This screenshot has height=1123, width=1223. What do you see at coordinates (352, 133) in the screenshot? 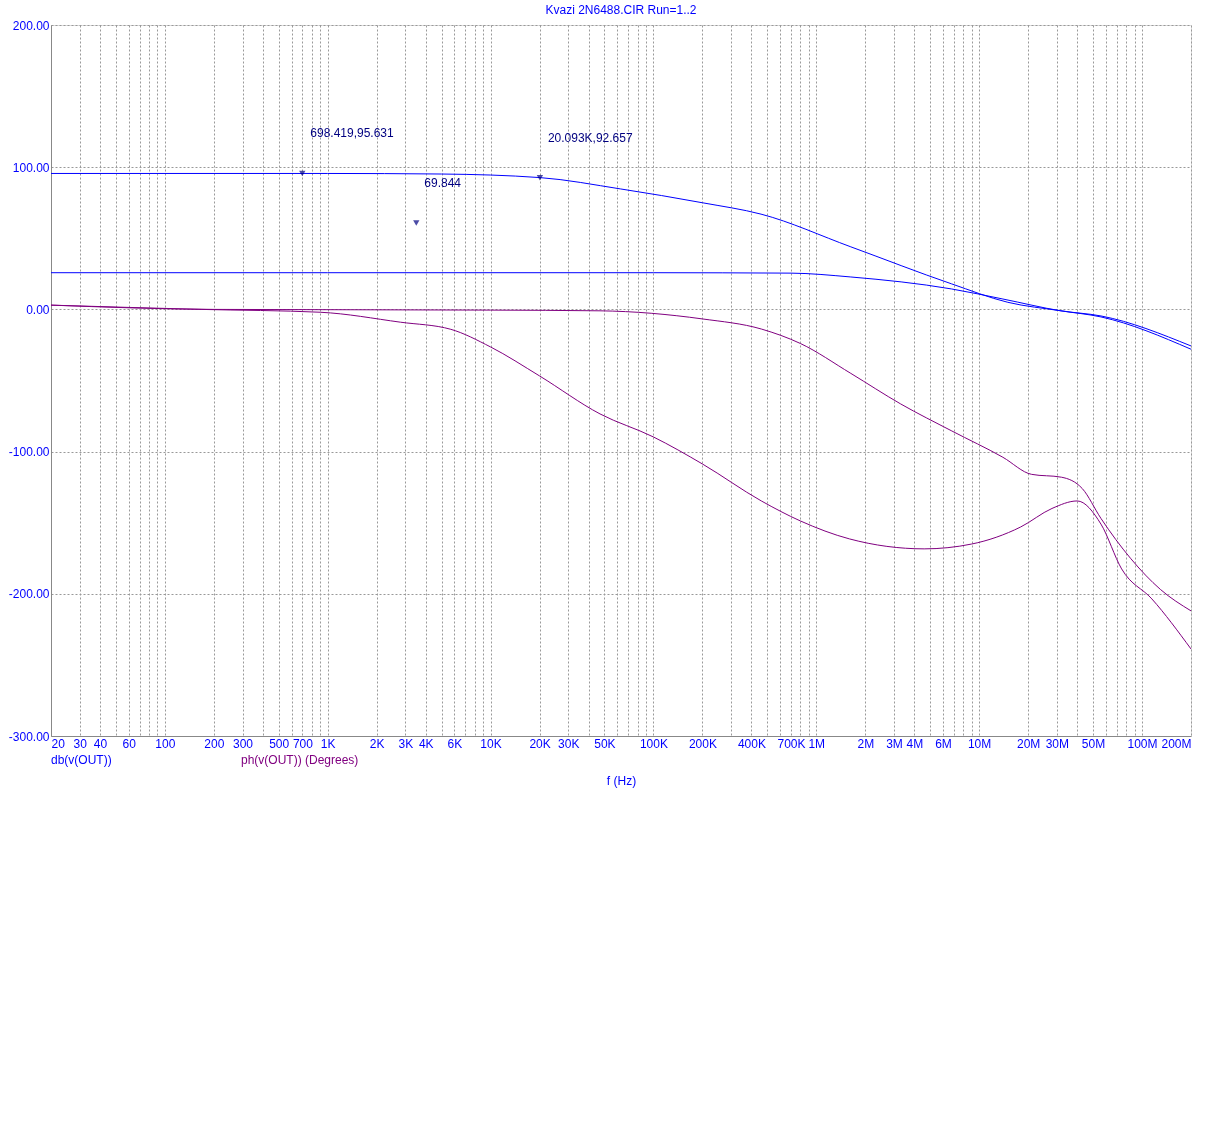
I see `annotation: 698.419,95.631` at bounding box center [352, 133].